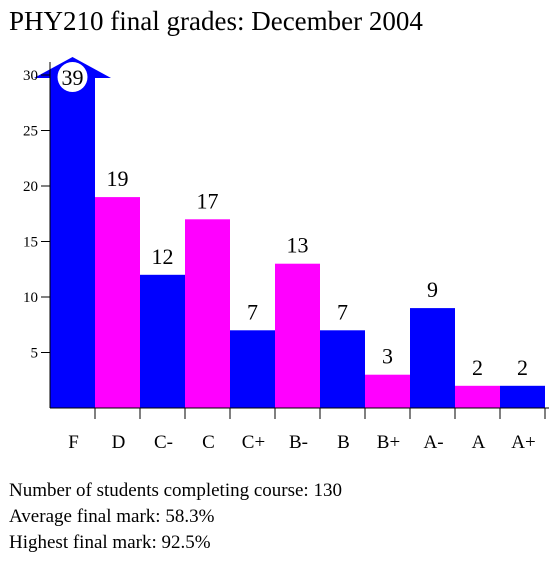  I want to click on bar-bminus, so click(297, 335).